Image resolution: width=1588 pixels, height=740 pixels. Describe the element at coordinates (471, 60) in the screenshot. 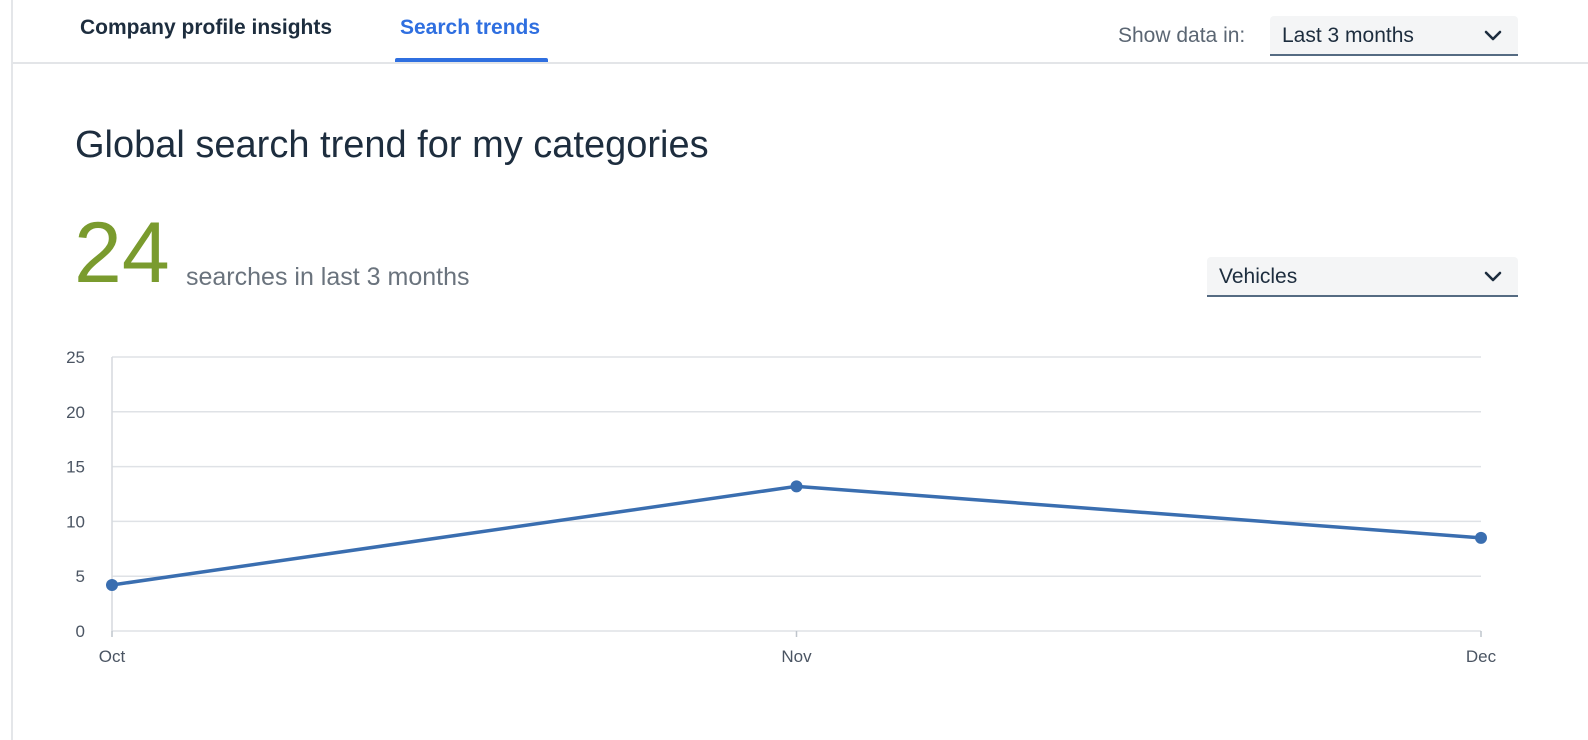

I see `active-tab-indicator` at that location.